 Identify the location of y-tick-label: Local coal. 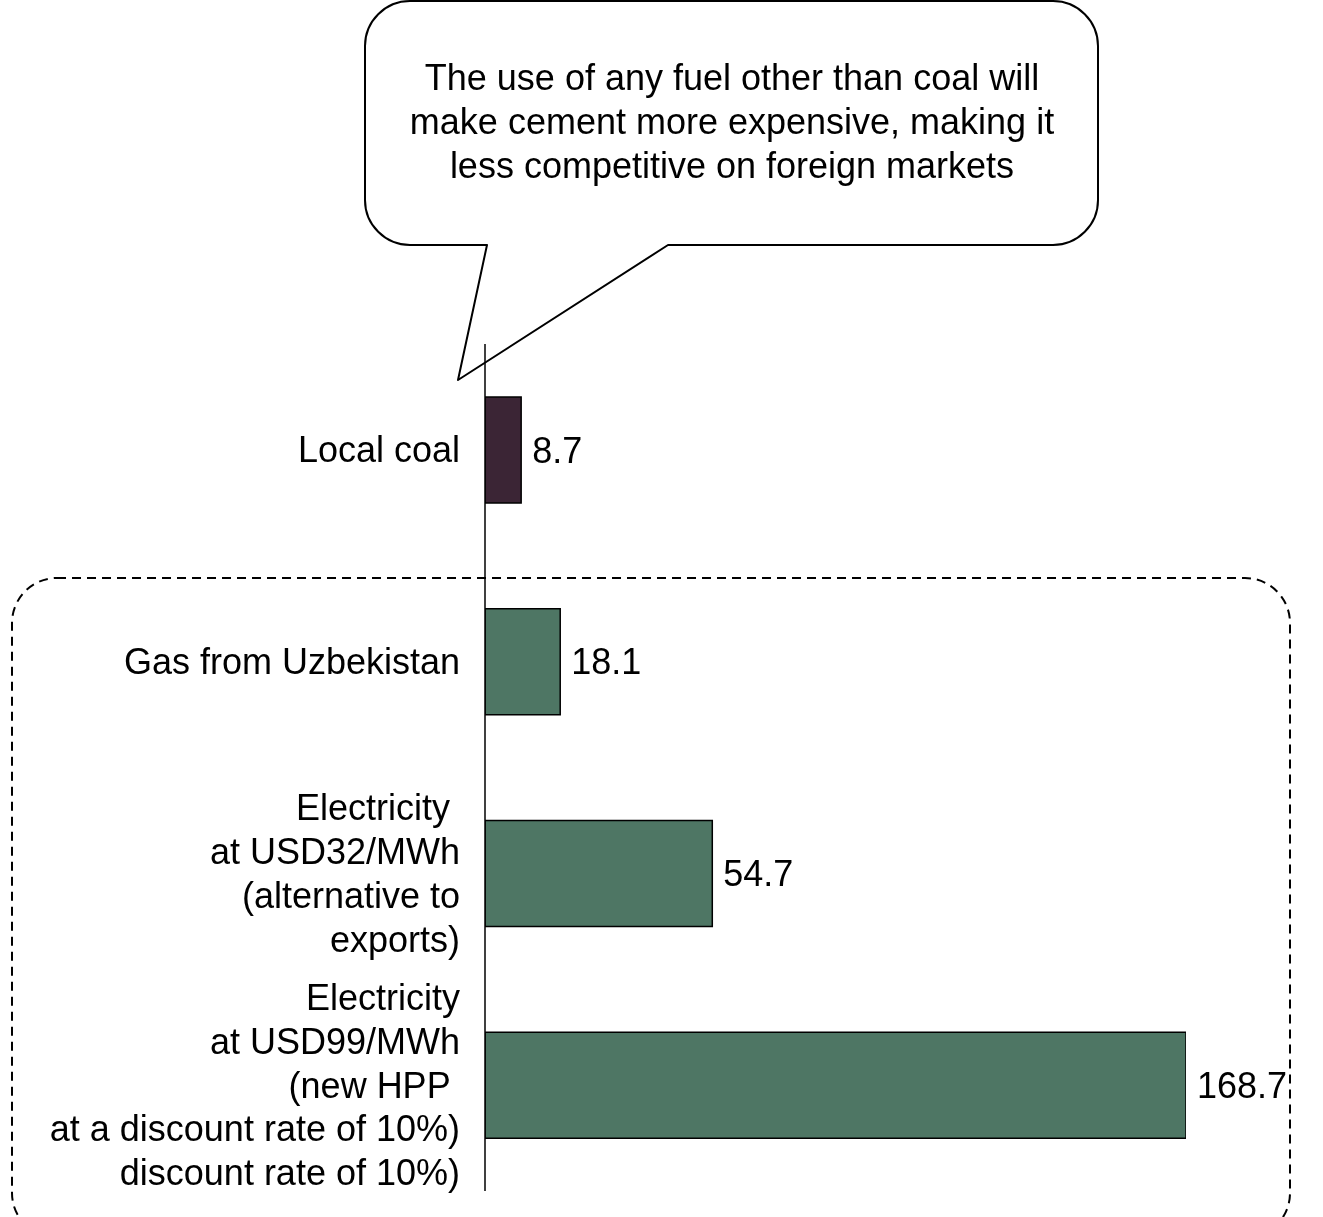
(378, 450).